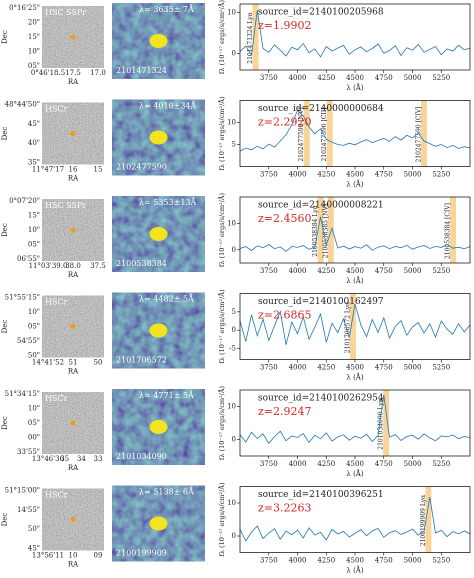 The width and height of the screenshot is (474, 578). Describe the element at coordinates (269, 561) in the screenshot. I see `x-tick-label: 3750` at that location.